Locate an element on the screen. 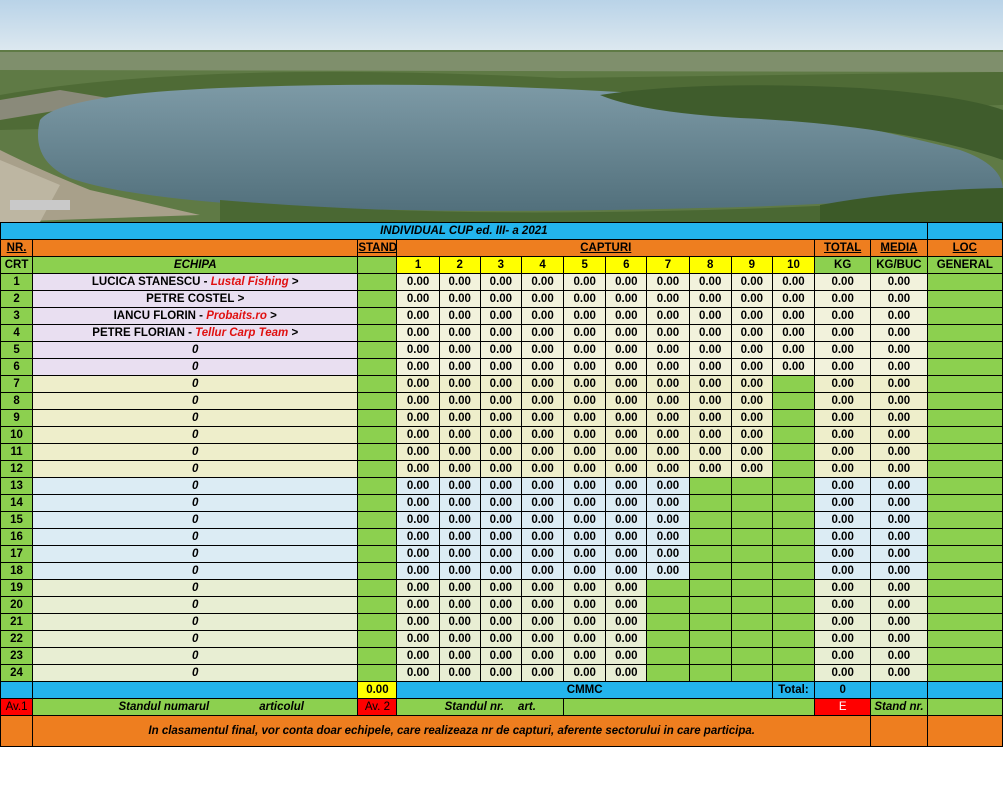 The image size is (1003, 800). nr-header: NR. is located at coordinates (17, 248).